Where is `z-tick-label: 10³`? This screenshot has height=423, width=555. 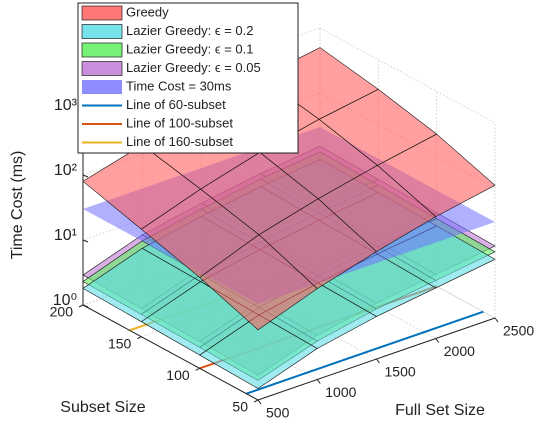 z-tick-label: 10³ is located at coordinates (66, 105).